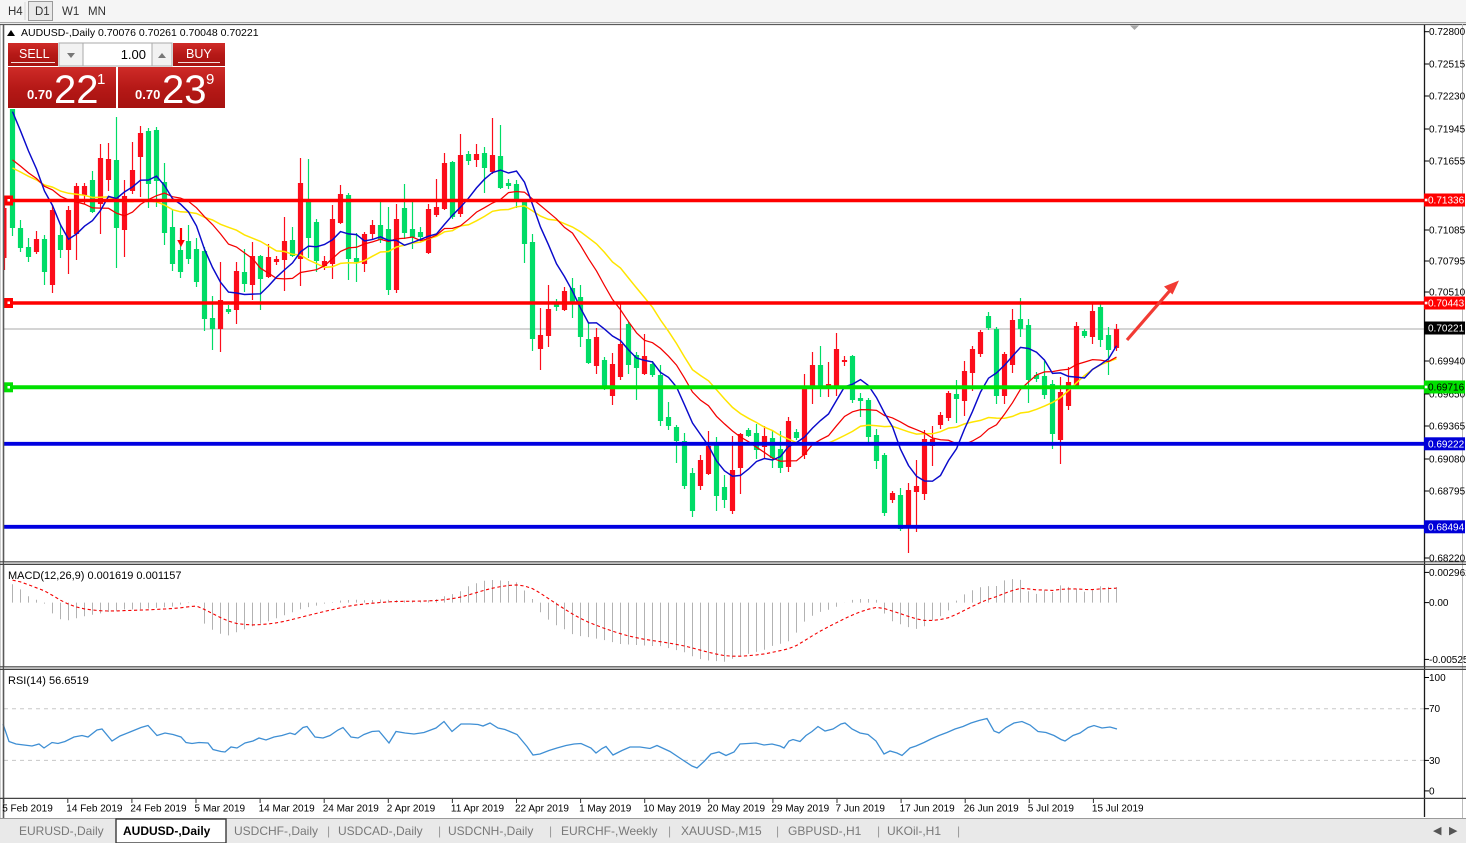  I want to click on svg-text: AUDUSD-,Daily, so click(167, 831).